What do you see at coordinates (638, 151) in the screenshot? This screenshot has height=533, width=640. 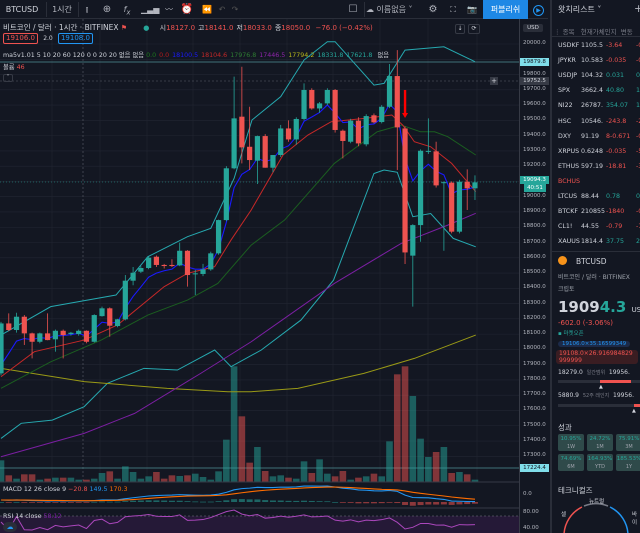 I see `watchlist-change-percent: -5.9` at bounding box center [638, 151].